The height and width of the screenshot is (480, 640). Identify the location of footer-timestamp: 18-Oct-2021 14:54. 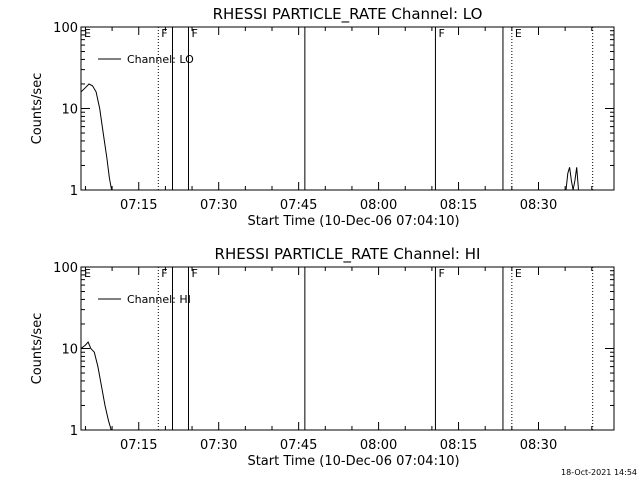
(599, 472).